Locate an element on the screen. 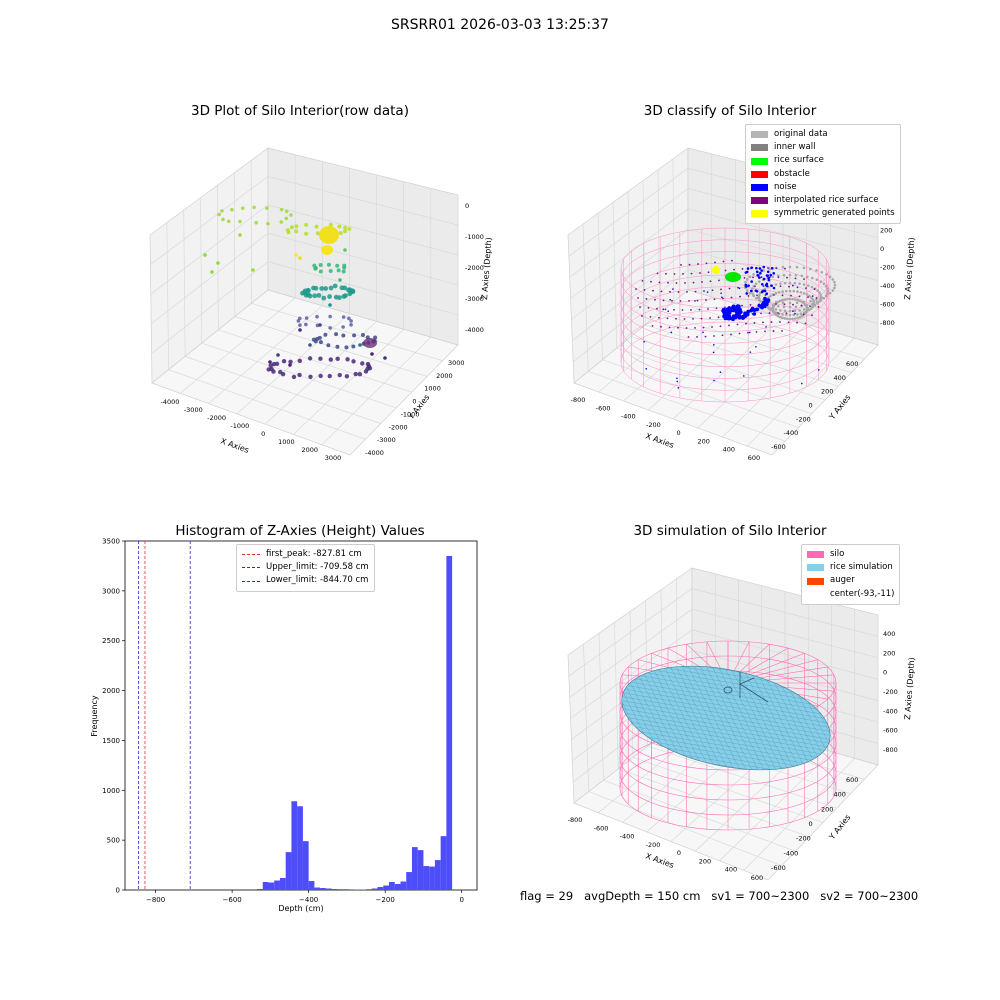 This screenshot has width=1000, height=1000. p1-ytick: 3000 is located at coordinates (456, 363).